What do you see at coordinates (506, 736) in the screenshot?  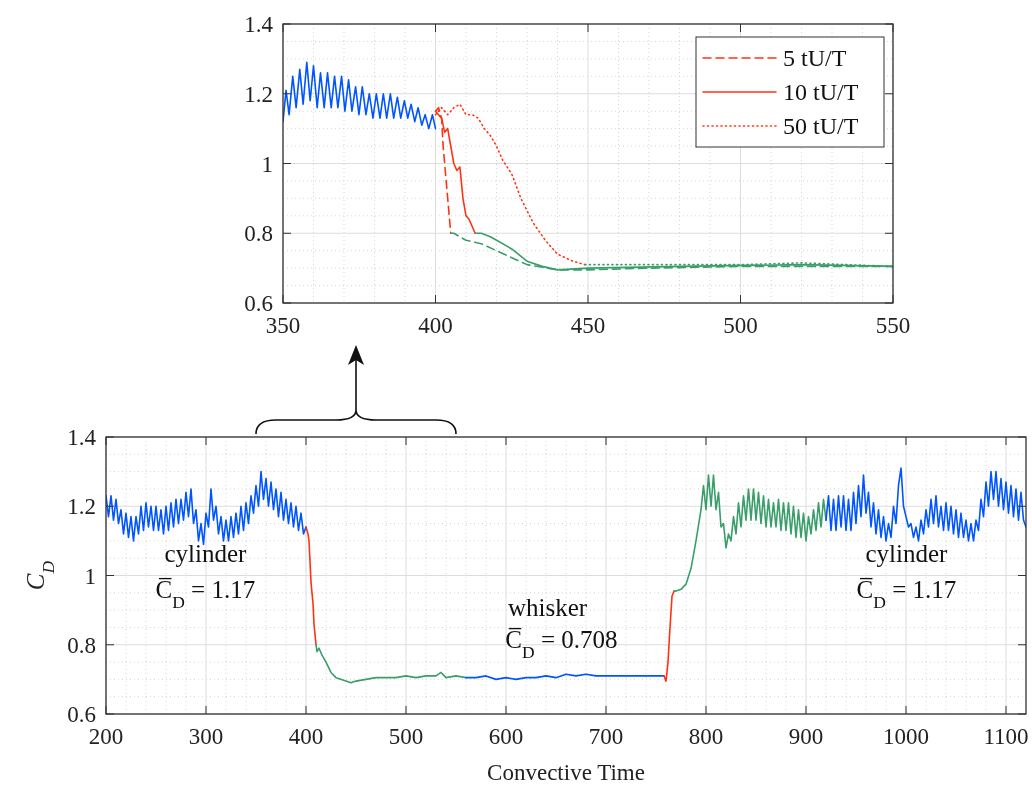 I see `x-tick-label: 600` at bounding box center [506, 736].